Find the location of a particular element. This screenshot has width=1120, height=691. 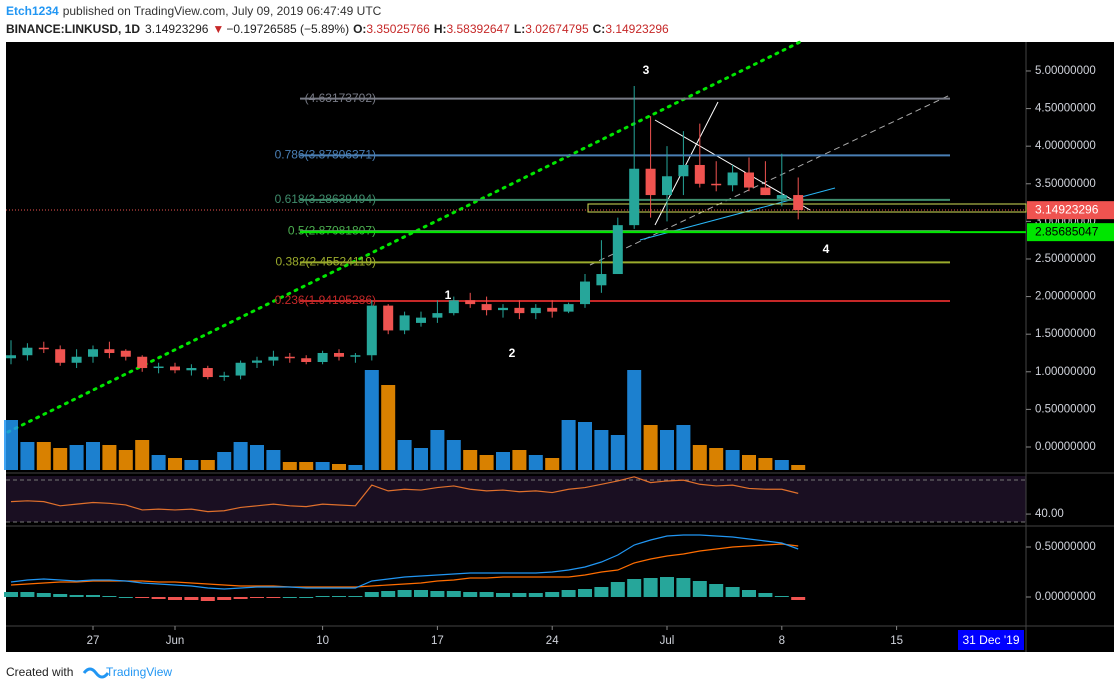

arrow: ▼ is located at coordinates (218, 29).